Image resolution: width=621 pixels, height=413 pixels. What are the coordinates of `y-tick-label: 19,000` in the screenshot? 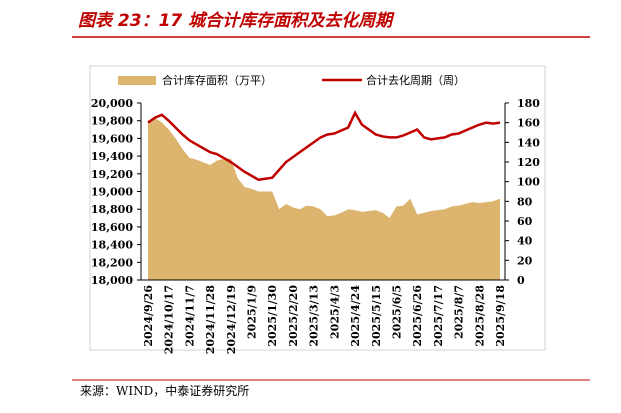 It's located at (112, 192).